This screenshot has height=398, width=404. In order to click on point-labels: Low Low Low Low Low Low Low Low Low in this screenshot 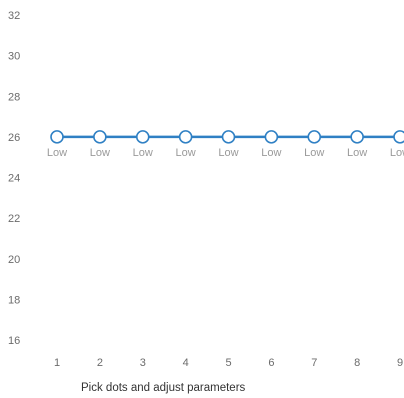, I will do `click(225, 153)`.